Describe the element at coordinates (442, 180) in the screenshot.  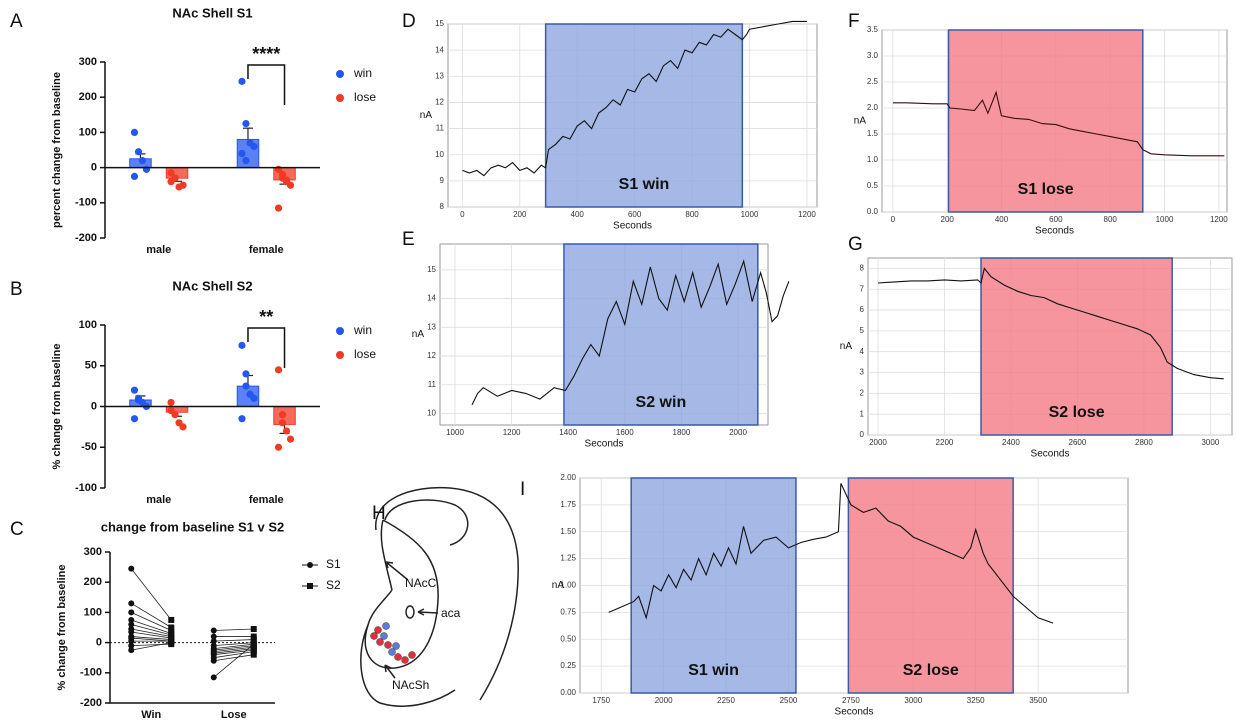
I see `y-tick-label: 9` at that location.